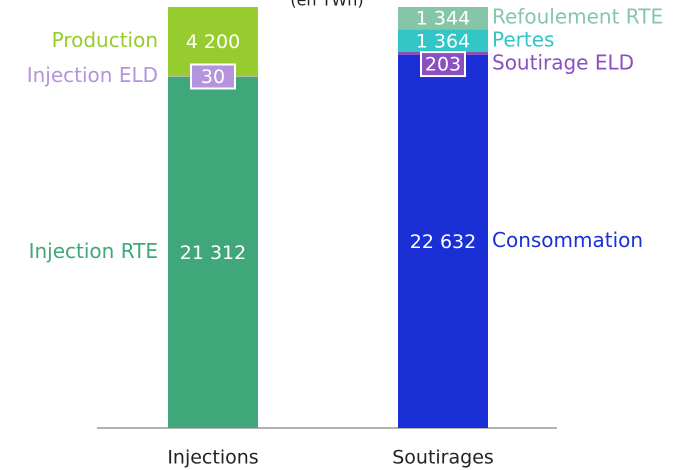  I want to click on value-label: 30, so click(213, 77).